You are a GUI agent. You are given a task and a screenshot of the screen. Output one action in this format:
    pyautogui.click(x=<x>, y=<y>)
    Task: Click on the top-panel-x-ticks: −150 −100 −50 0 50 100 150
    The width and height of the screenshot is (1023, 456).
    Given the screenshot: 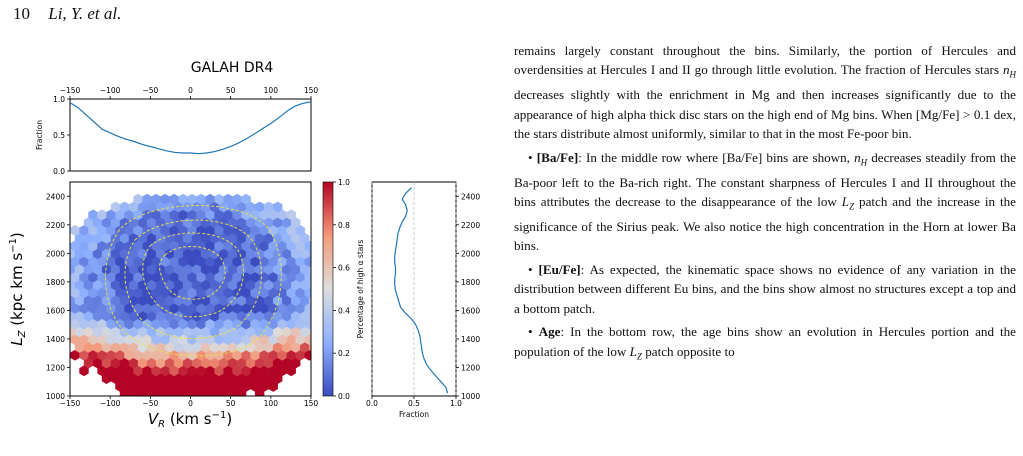 What is the action you would take?
    pyautogui.click(x=189, y=92)
    